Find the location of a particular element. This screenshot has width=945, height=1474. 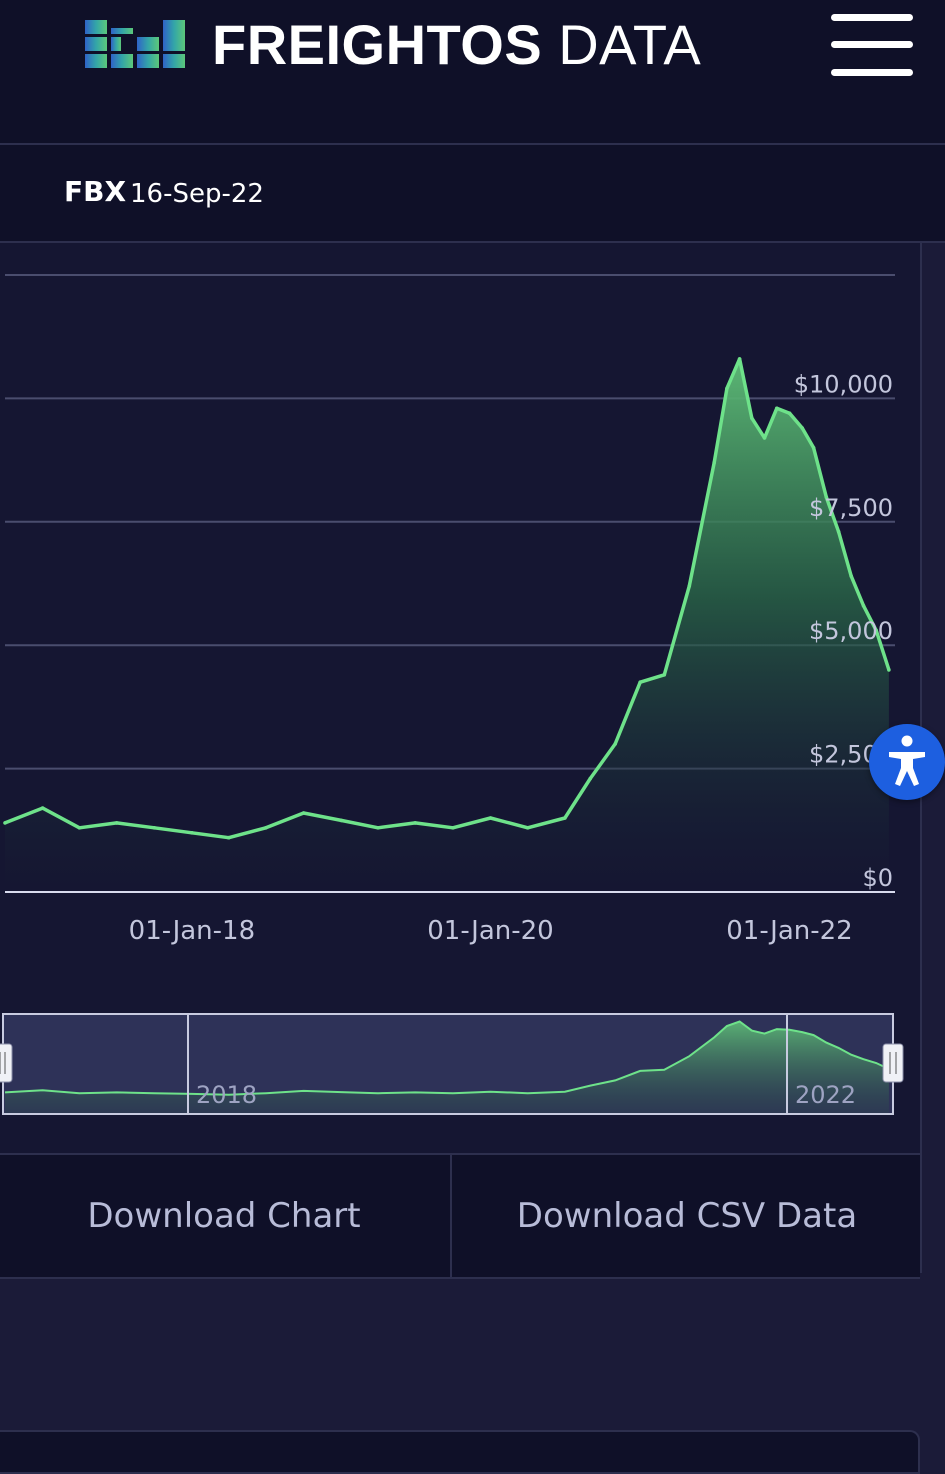

accessibility-icon is located at coordinates (907, 760).